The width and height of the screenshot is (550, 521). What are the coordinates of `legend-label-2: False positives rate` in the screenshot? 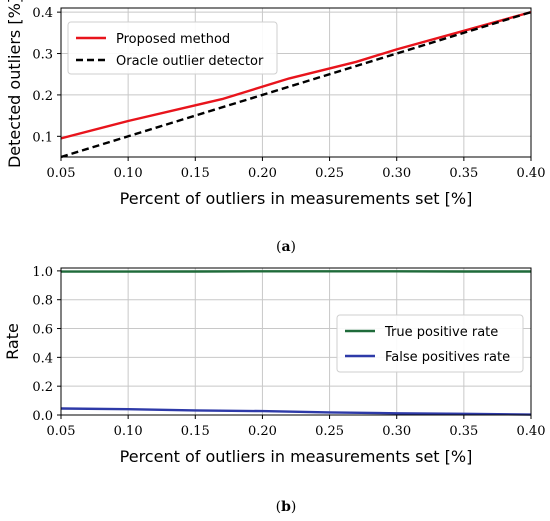 It's located at (447, 357).